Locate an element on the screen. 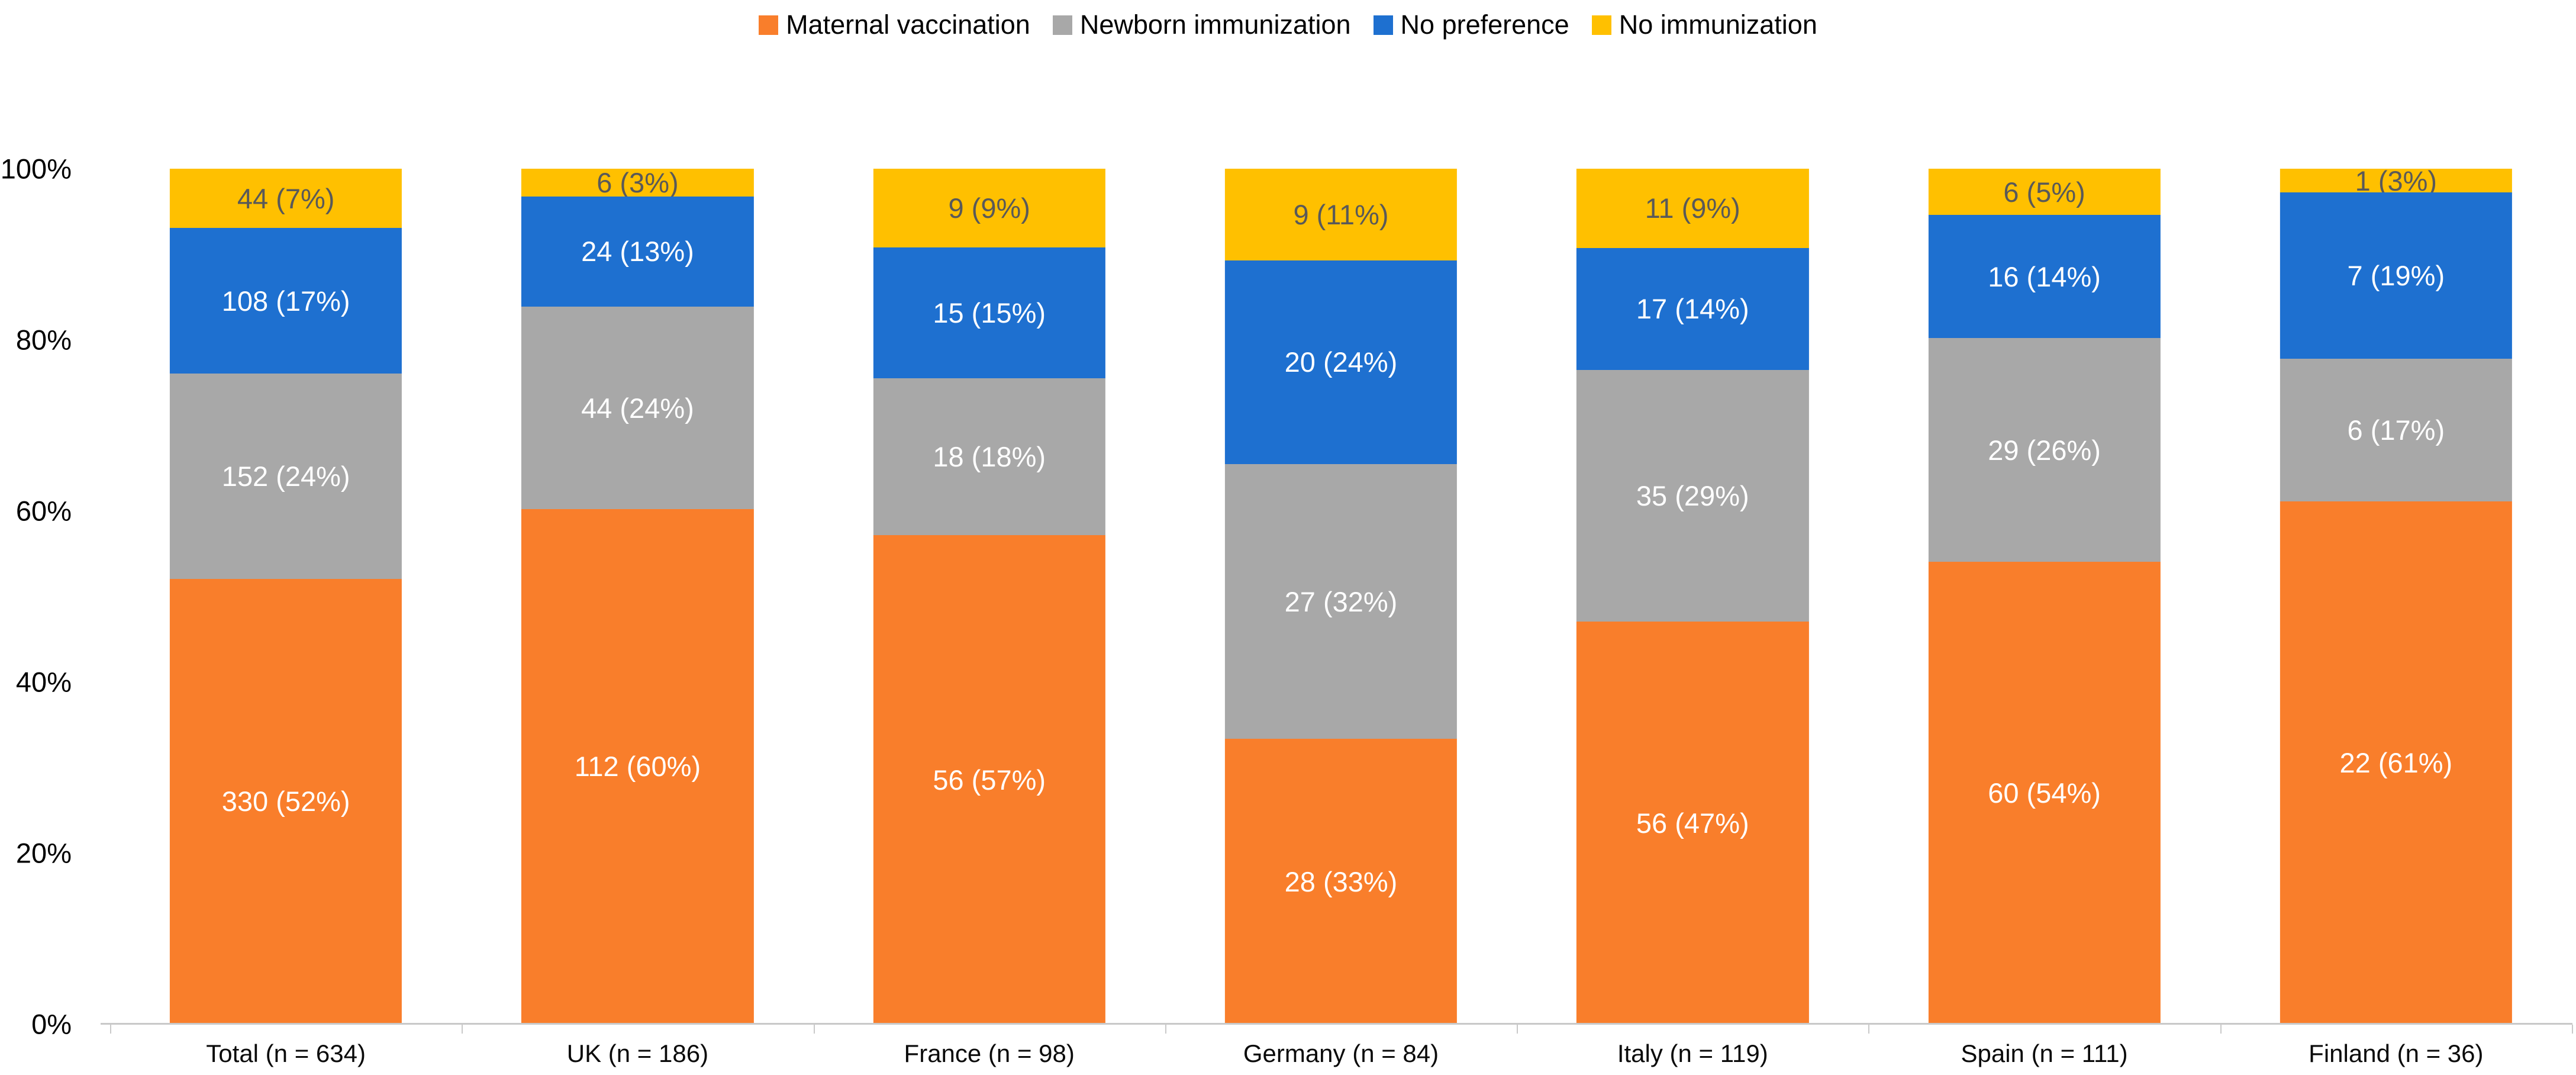 The height and width of the screenshot is (1075, 2576). segment-data-label: 20 (24%) is located at coordinates (1341, 362).